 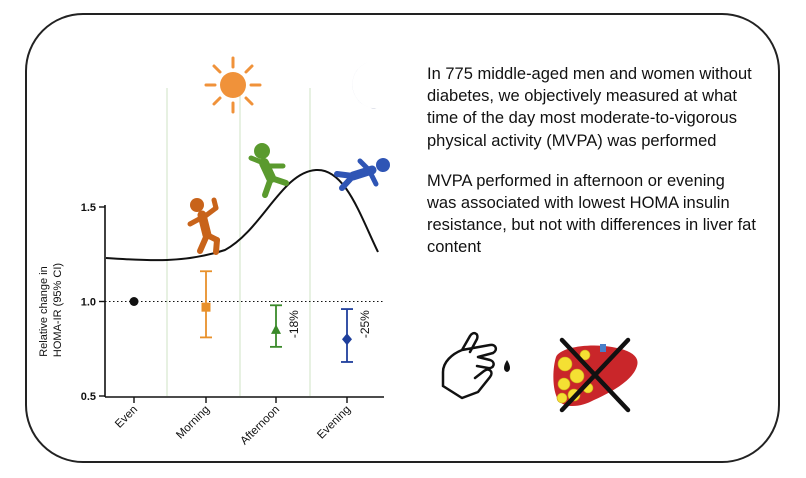 I want to click on cross-line, so click(x=595, y=375).